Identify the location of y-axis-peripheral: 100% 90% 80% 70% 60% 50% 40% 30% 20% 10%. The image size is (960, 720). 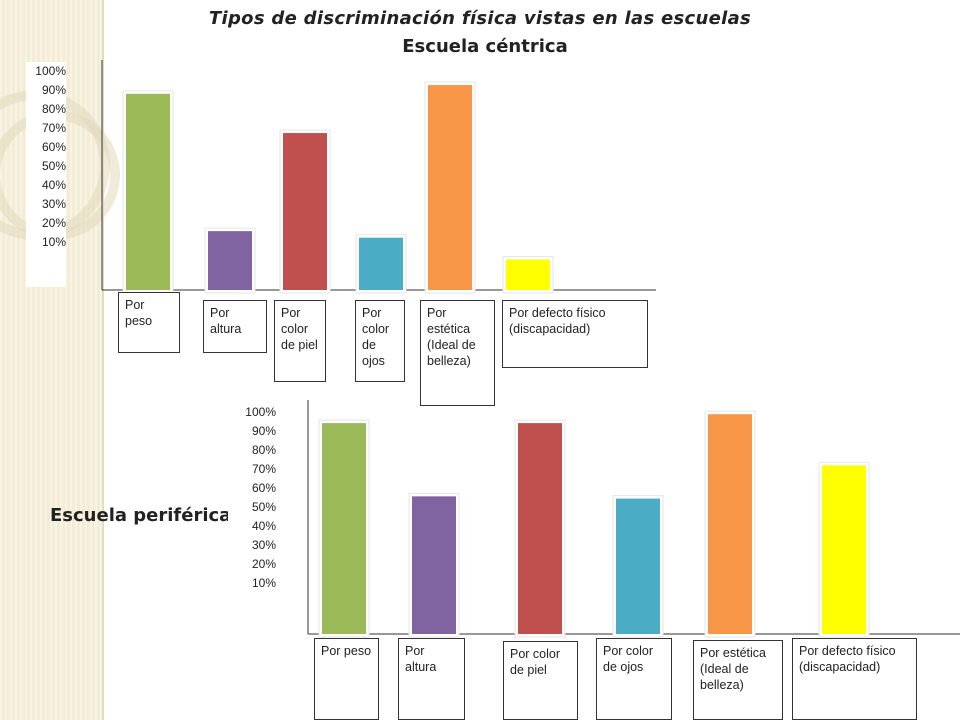
(252, 503).